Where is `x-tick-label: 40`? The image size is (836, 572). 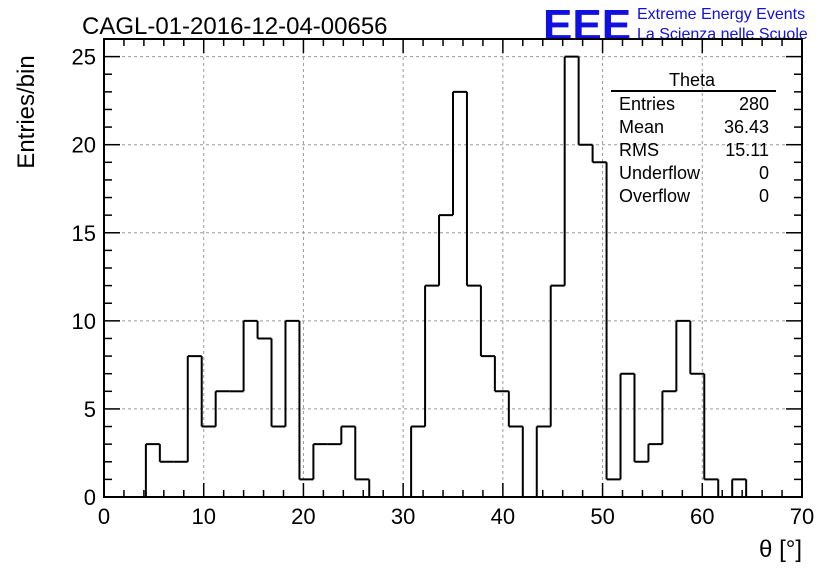 x-tick-label: 40 is located at coordinates (503, 516).